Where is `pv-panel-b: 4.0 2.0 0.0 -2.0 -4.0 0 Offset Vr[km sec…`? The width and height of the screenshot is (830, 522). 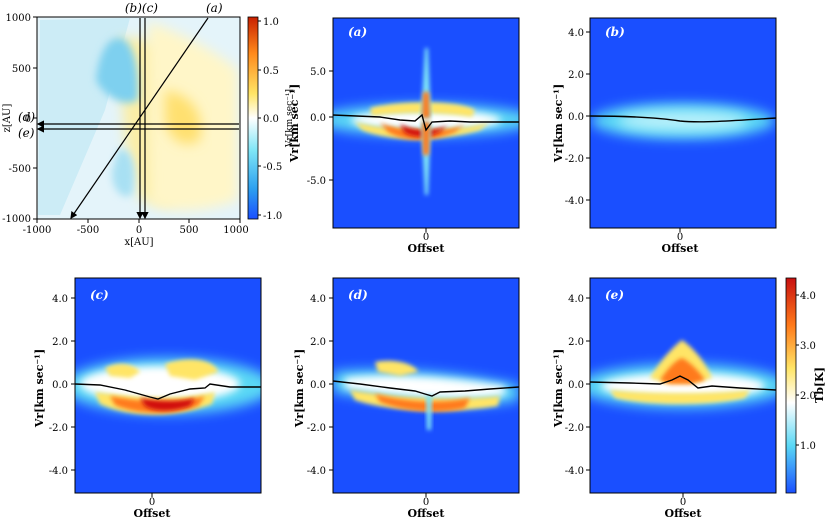 pv-panel-b: 4.0 2.0 0.0 -2.0 -4.0 0 Offset Vr[km sec… is located at coordinates (664, 136).